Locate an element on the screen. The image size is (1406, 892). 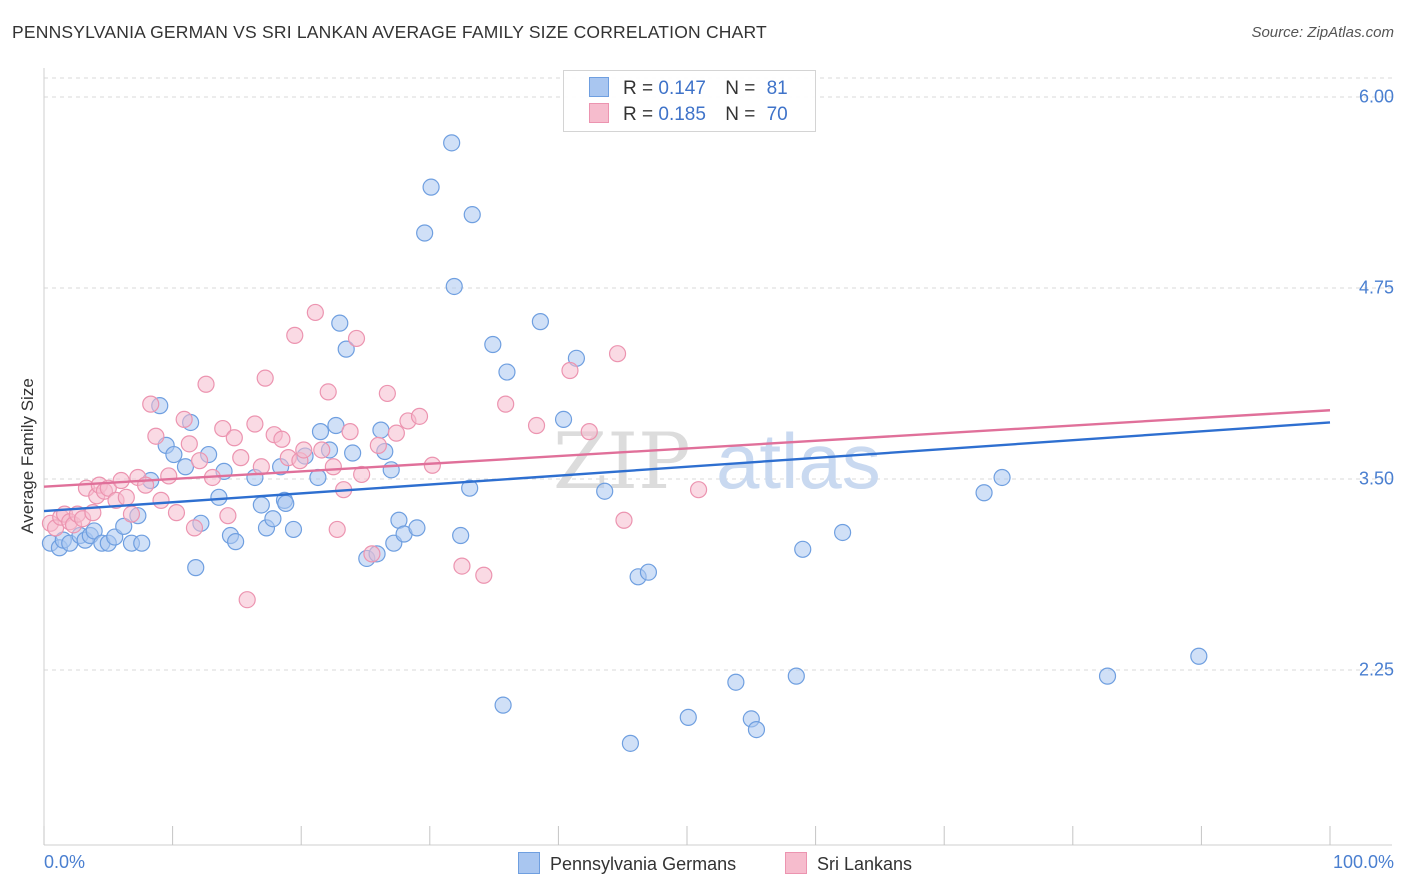
legend-n-value: 81 is located at coordinates (777, 88).